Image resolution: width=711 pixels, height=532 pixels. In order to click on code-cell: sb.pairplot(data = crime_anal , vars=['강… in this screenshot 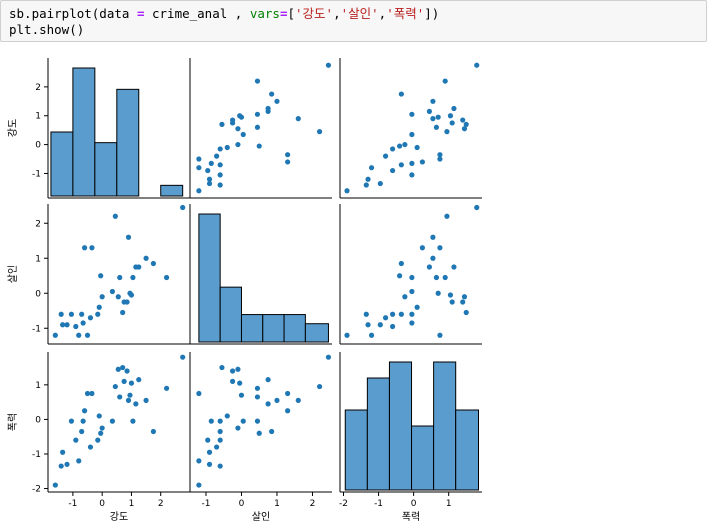, I will do `click(353, 21)`.